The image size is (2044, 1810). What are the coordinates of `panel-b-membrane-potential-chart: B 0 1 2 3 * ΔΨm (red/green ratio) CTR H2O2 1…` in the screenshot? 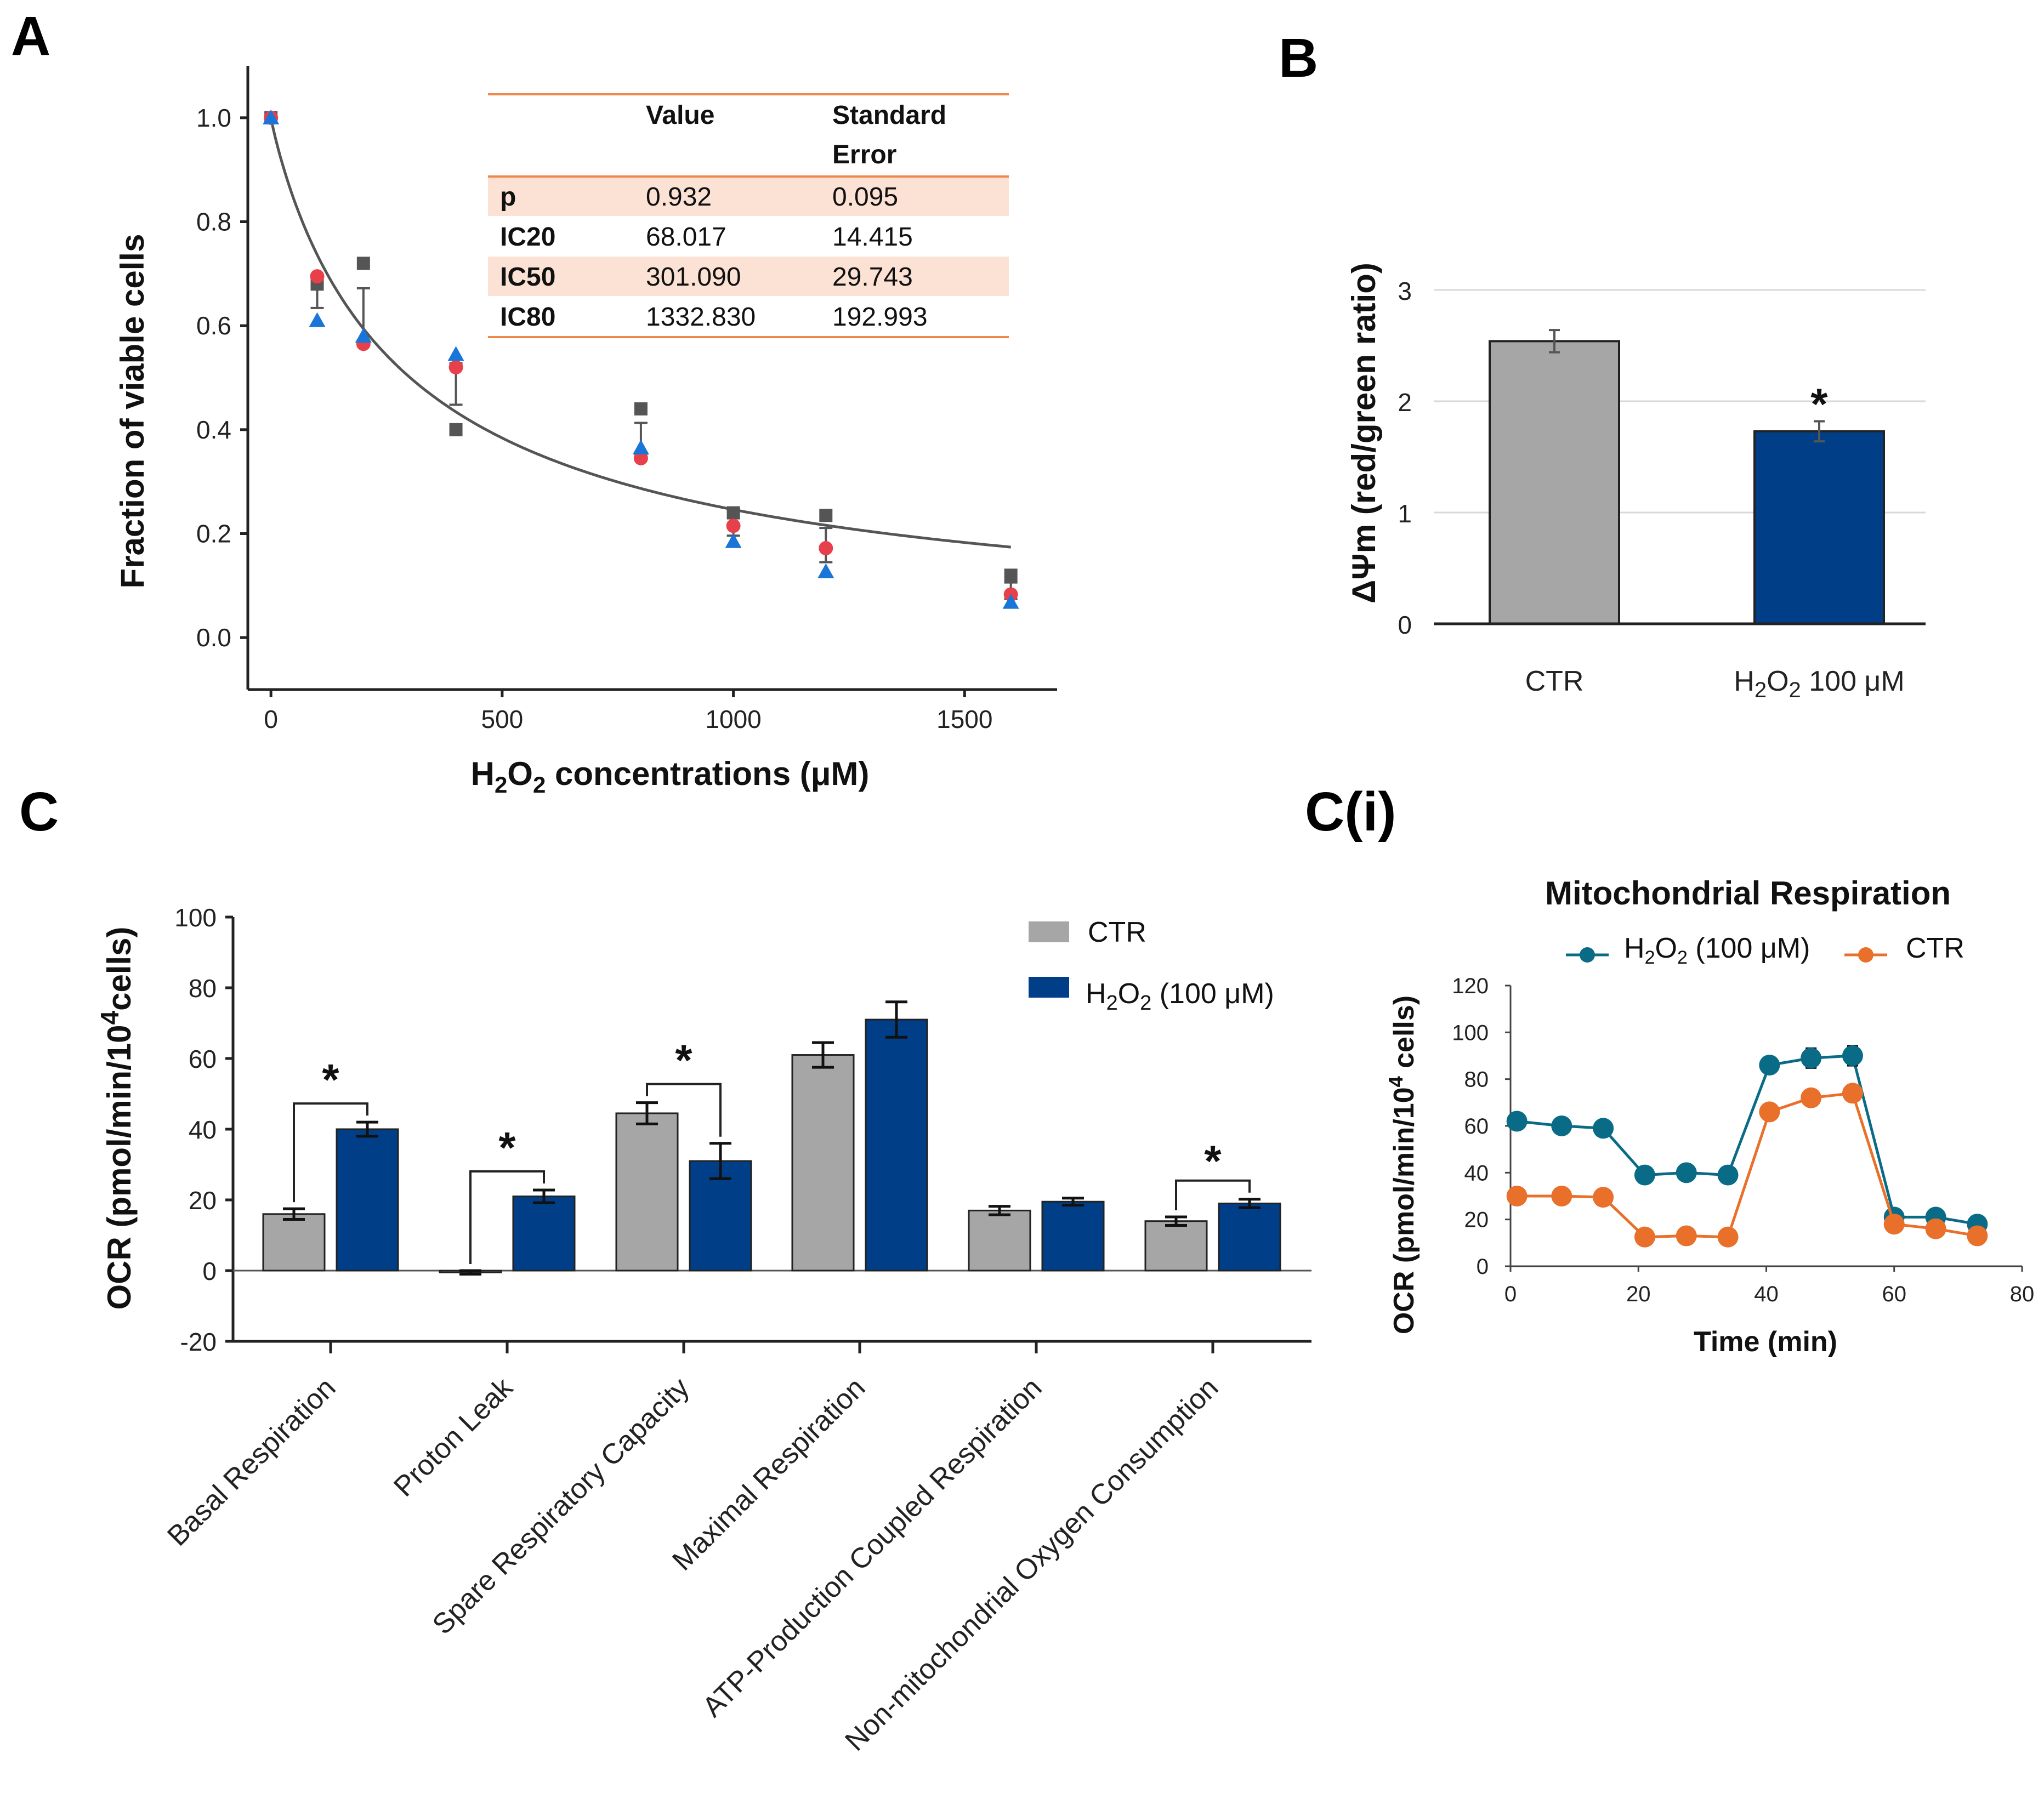 It's located at (1602, 364).